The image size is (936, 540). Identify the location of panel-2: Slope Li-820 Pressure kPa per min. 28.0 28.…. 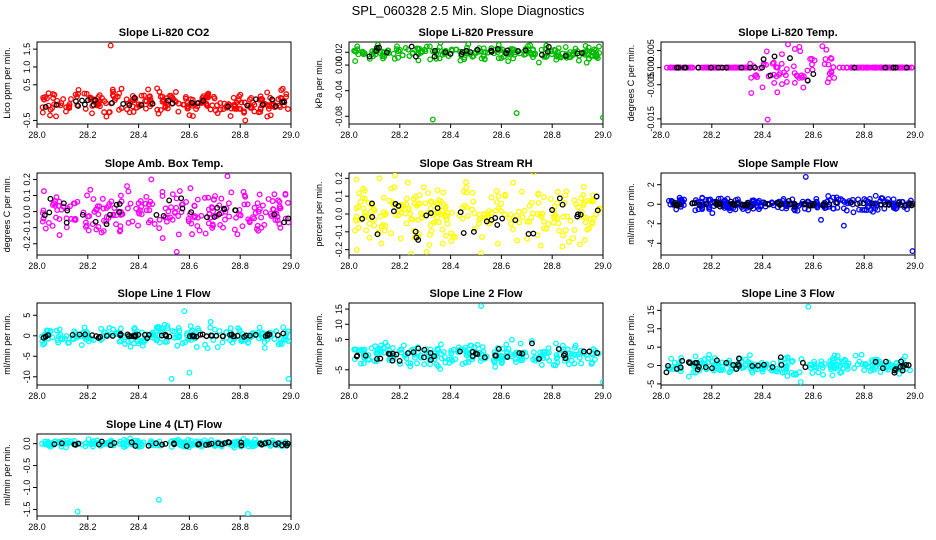
(463, 83).